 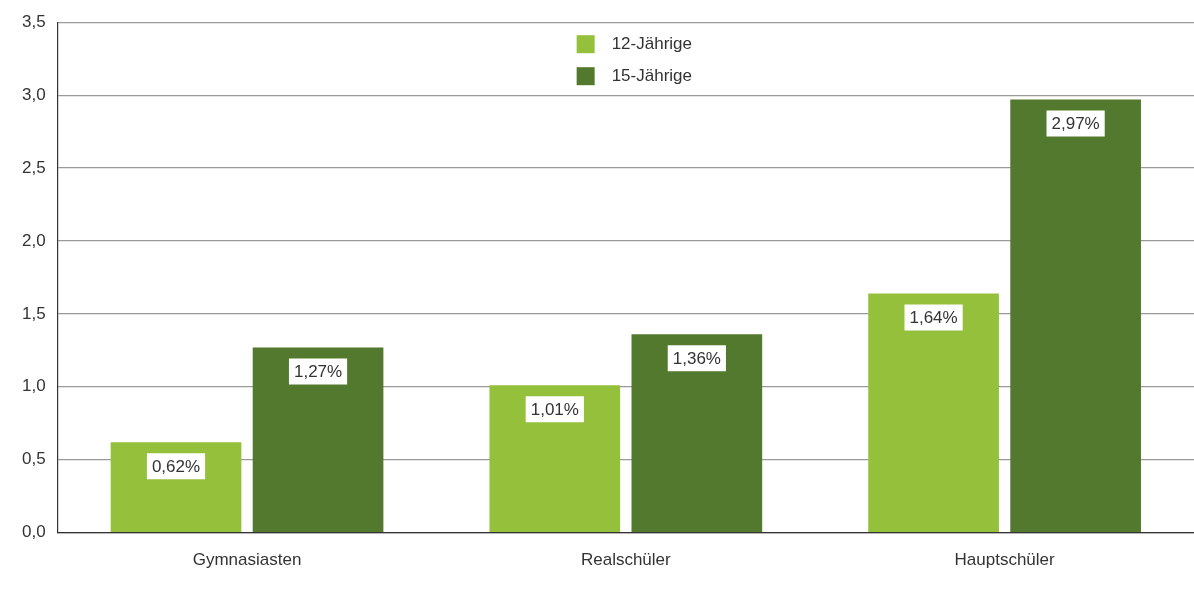 I want to click on y-tick-label: 3,0, so click(x=33, y=94).